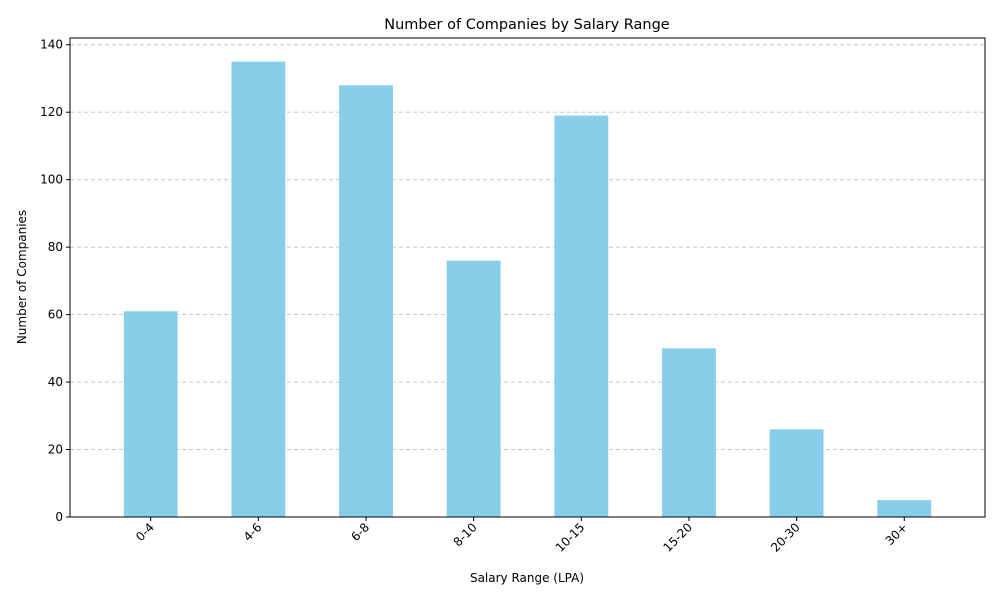  Describe the element at coordinates (55, 382) in the screenshot. I see `y-tick-label: 40` at that location.